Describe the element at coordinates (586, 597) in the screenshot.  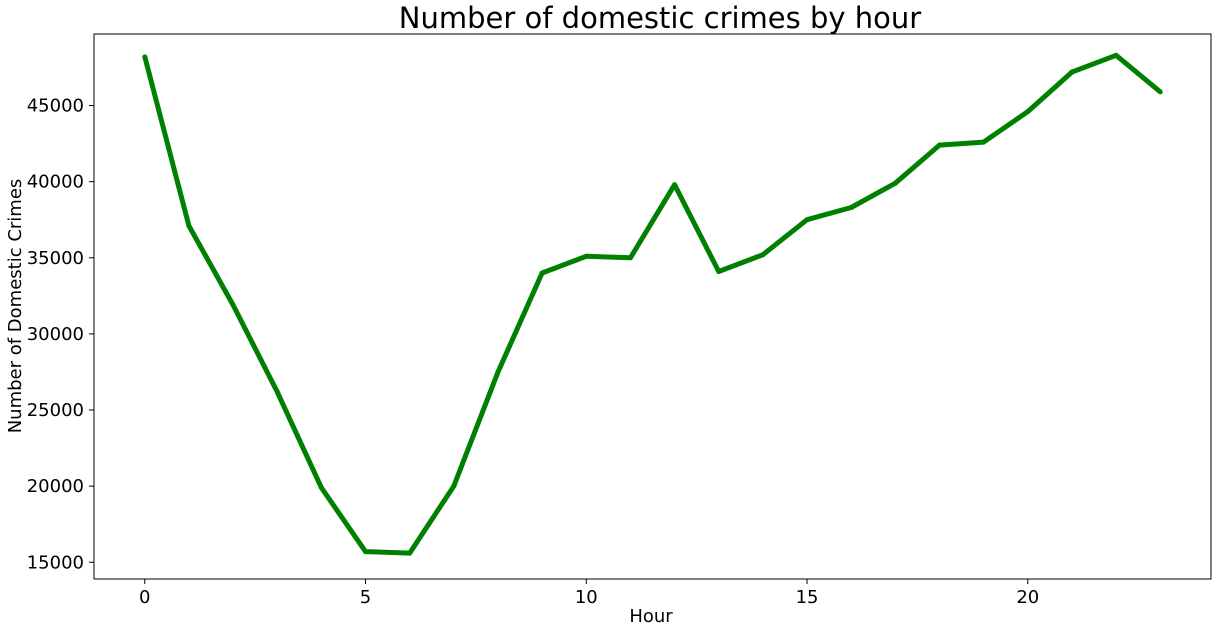
I see `x-tick-label: 10` at that location.